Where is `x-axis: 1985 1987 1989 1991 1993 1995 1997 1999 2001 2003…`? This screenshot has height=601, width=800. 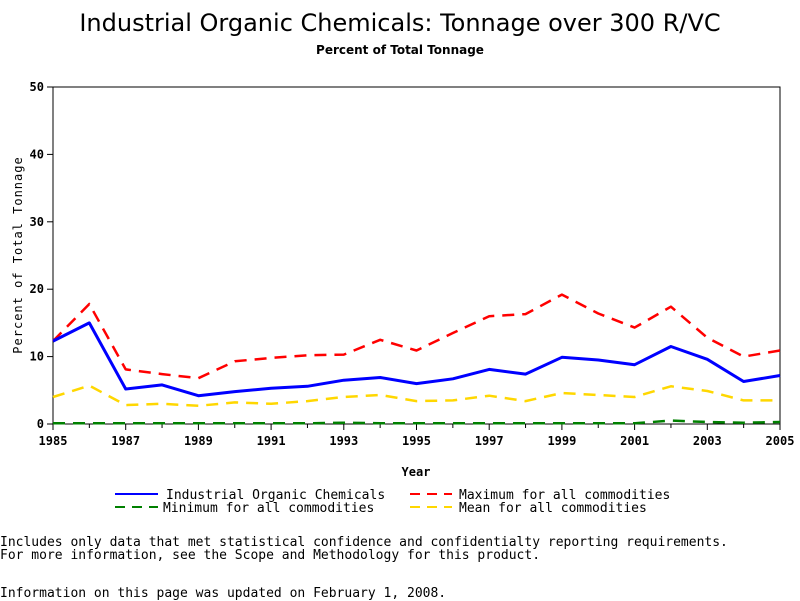 x-axis: 1985 1987 1989 1991 1993 1995 1997 1999 2001 2003… is located at coordinates (417, 436).